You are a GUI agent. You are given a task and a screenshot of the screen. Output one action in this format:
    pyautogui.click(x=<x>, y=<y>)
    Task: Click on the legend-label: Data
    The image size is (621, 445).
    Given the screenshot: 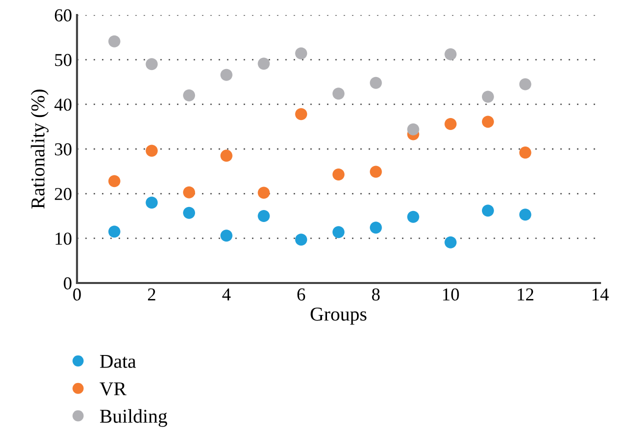 What is the action you would take?
    pyautogui.click(x=118, y=361)
    